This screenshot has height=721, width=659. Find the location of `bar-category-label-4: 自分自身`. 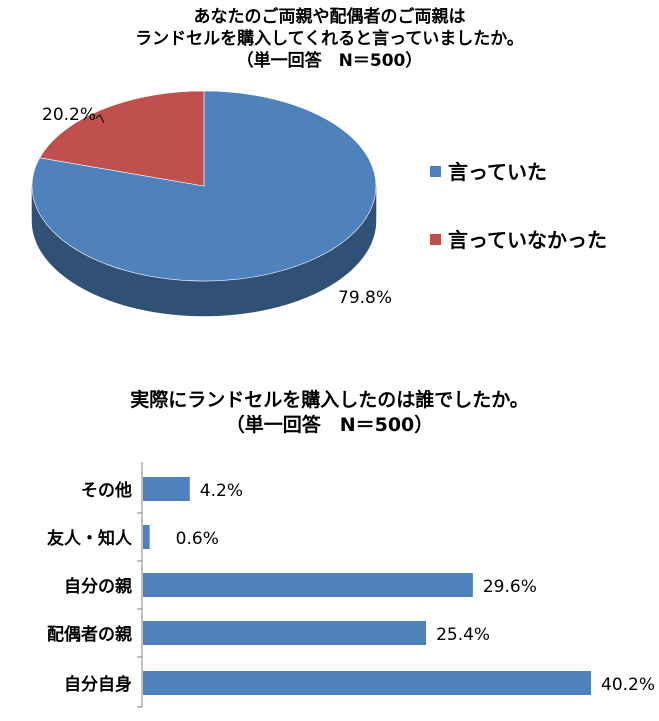

bar-category-label-4: 自分自身 is located at coordinates (98, 684).